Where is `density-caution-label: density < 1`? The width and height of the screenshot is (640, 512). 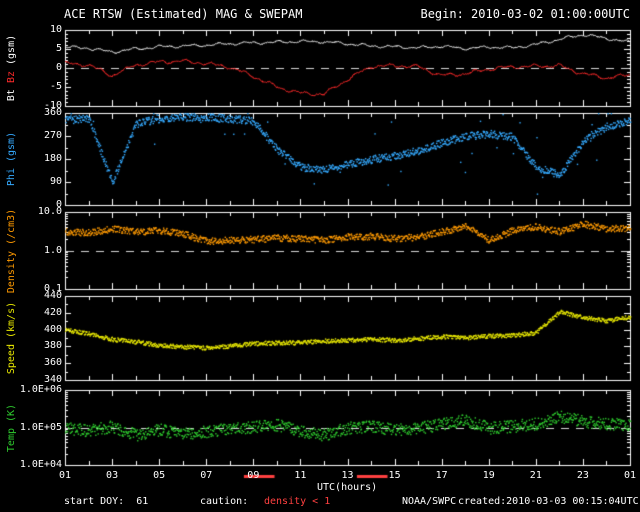
density-caution-label: density < 1 is located at coordinates (297, 501).